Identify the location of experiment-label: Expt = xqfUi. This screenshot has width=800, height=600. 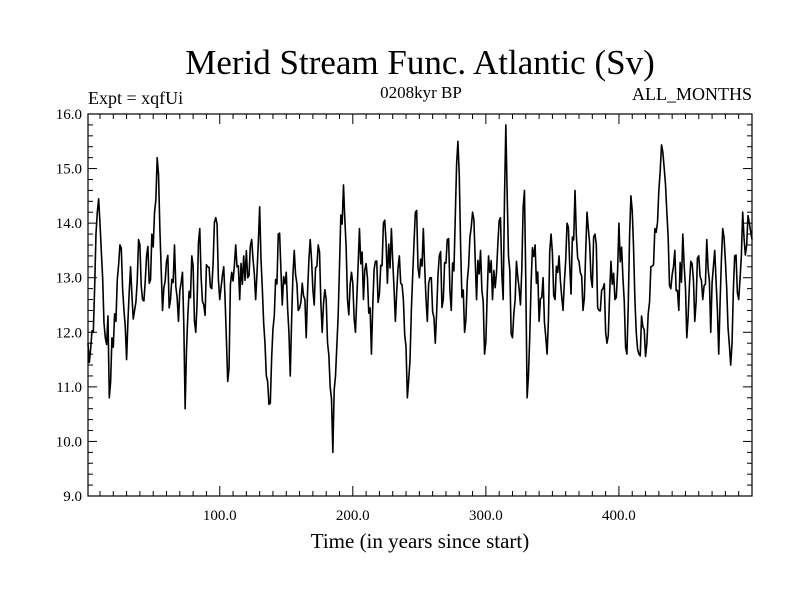
(135, 98).